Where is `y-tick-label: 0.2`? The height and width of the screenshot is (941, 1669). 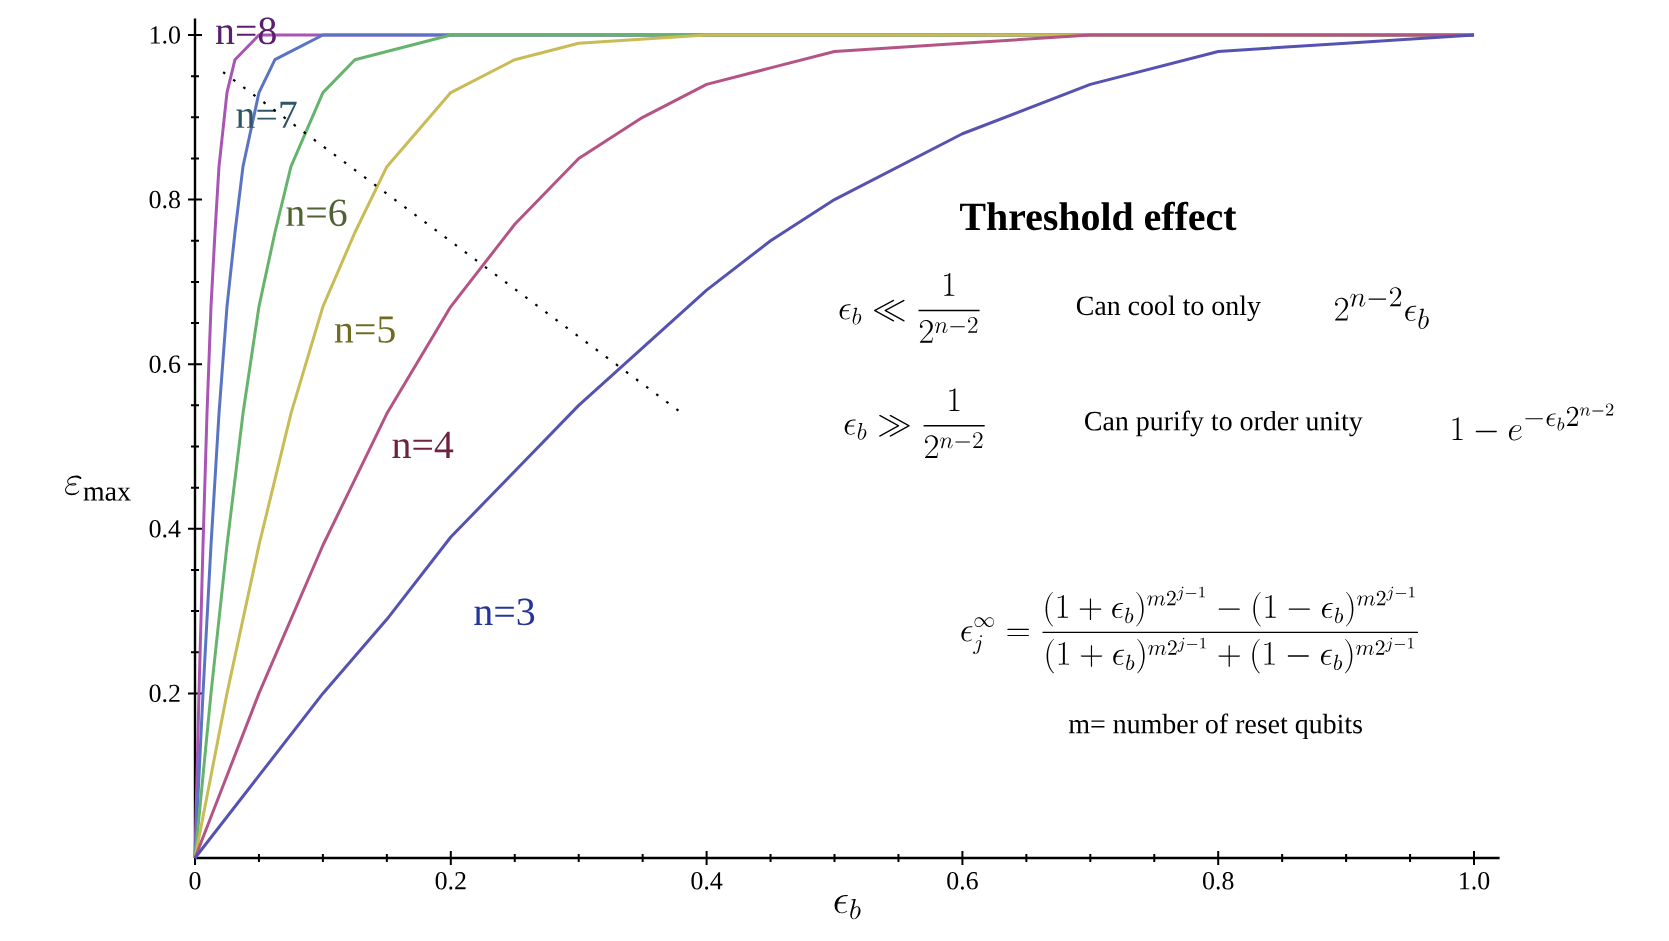 y-tick-label: 0.2 is located at coordinates (164, 693).